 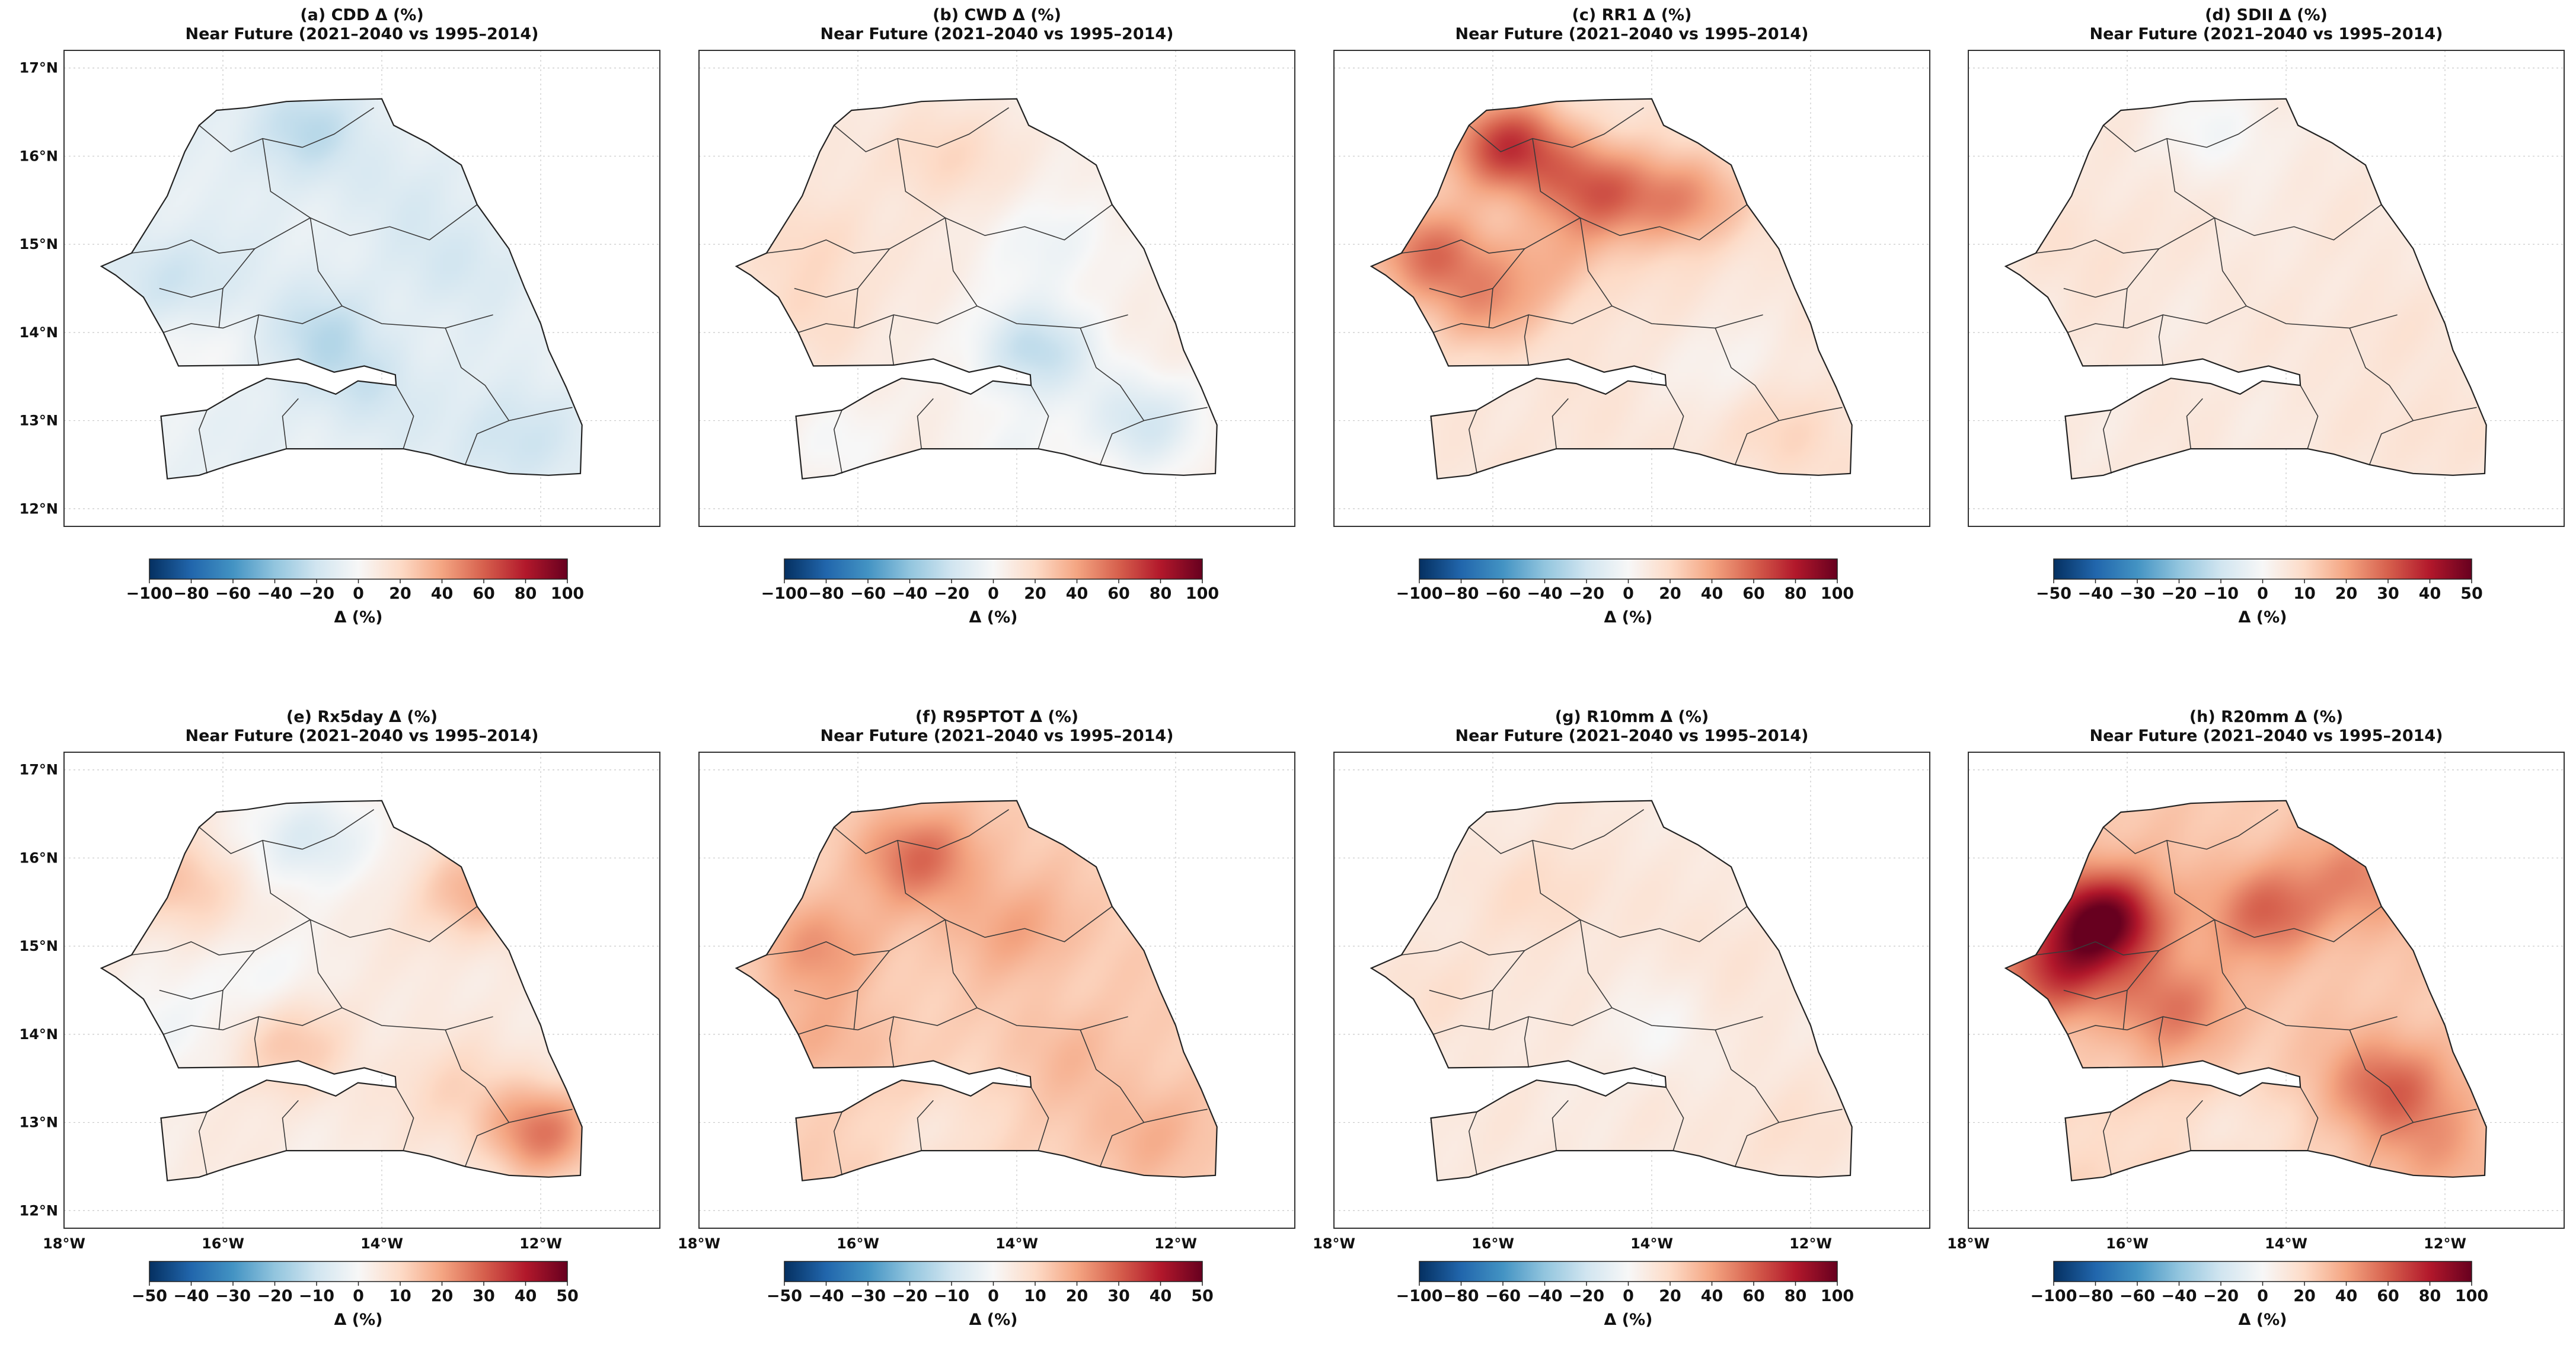 What do you see at coordinates (149, 1296) in the screenshot?
I see `colorbar-tick-label: −50` at bounding box center [149, 1296].